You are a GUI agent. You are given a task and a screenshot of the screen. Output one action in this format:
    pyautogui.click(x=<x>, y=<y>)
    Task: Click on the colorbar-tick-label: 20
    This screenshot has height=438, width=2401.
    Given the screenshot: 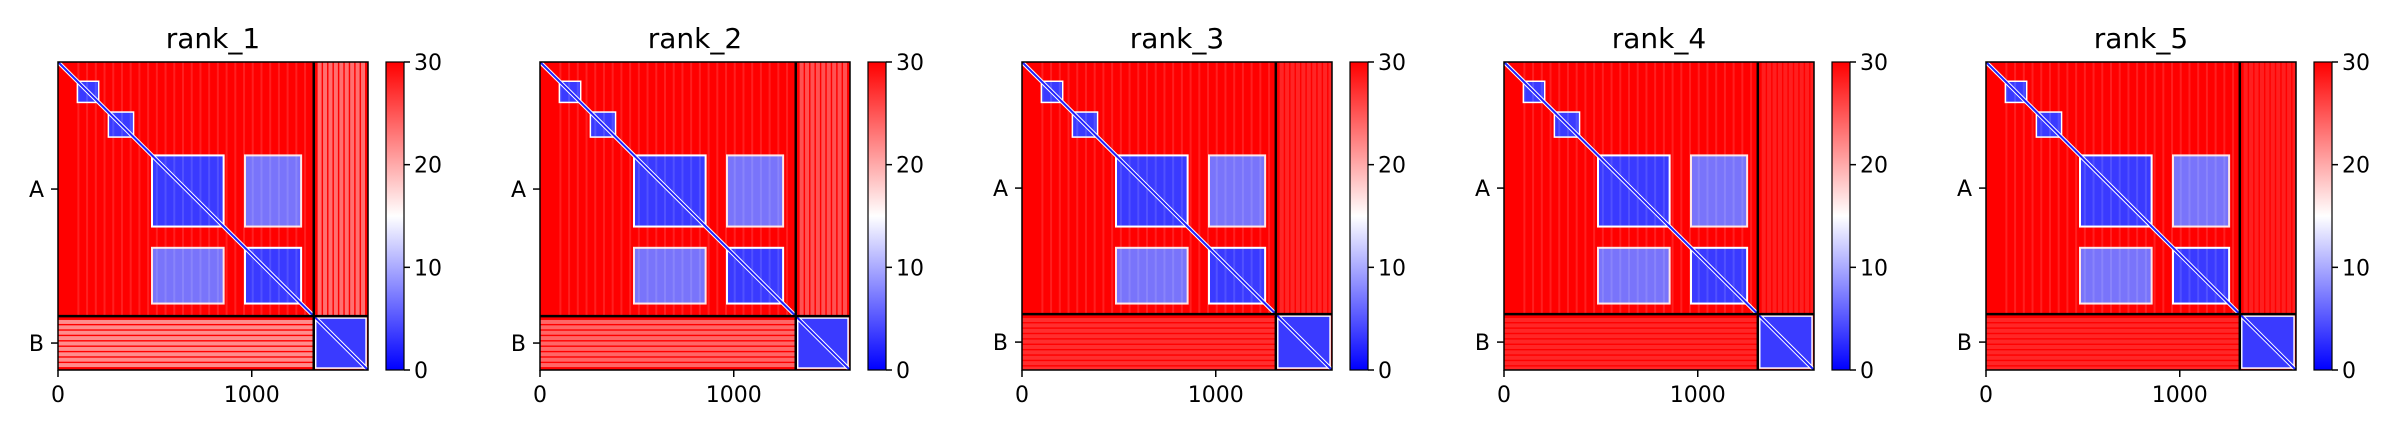 What is the action you would take?
    pyautogui.click(x=910, y=166)
    